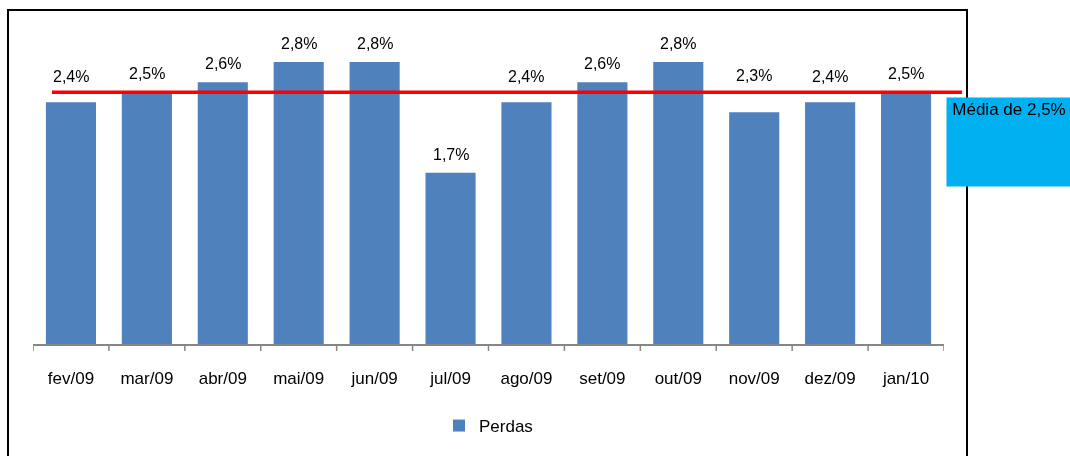  Describe the element at coordinates (754, 75) in the screenshot. I see `data-label: 2,3%` at that location.